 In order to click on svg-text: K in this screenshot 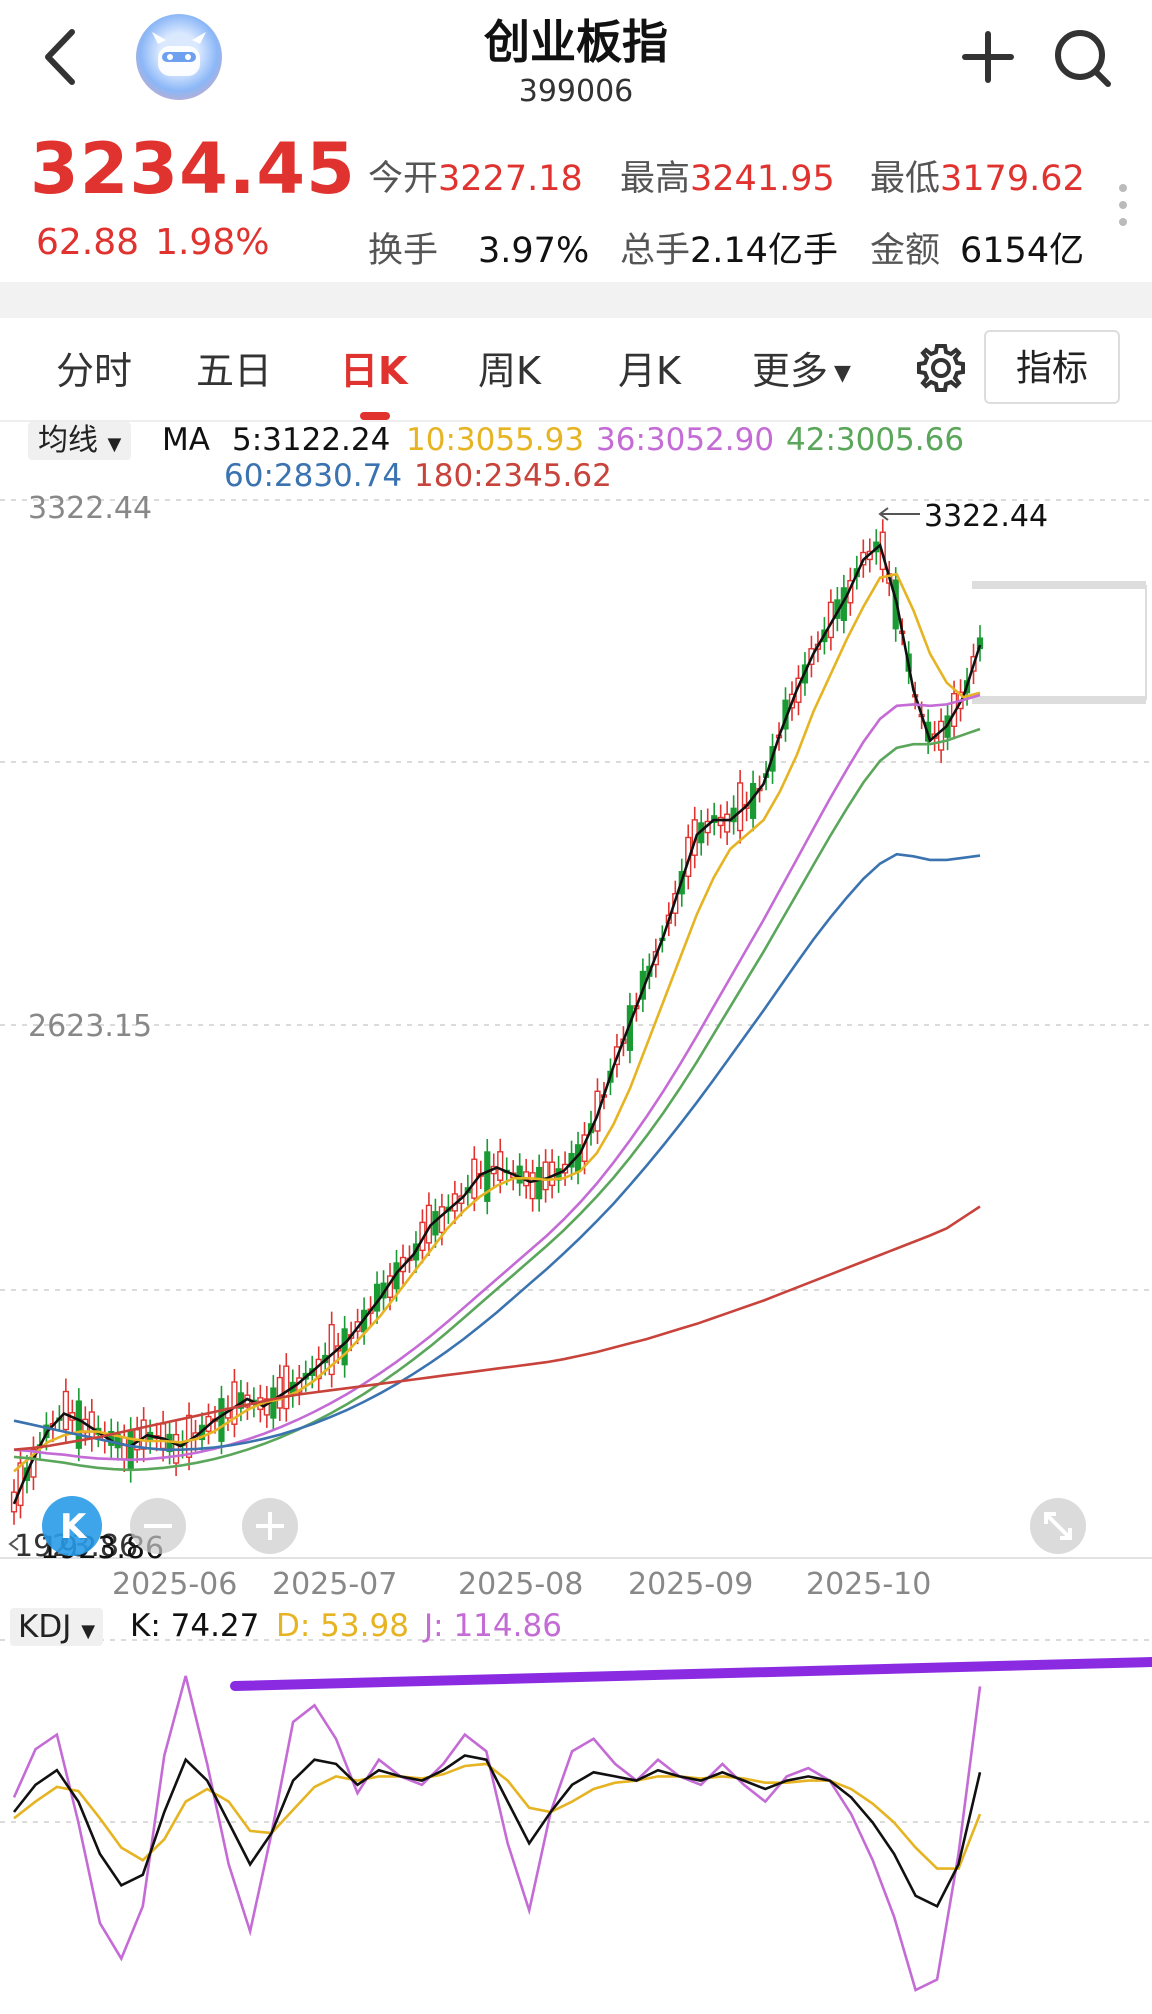, I will do `click(74, 1527)`.